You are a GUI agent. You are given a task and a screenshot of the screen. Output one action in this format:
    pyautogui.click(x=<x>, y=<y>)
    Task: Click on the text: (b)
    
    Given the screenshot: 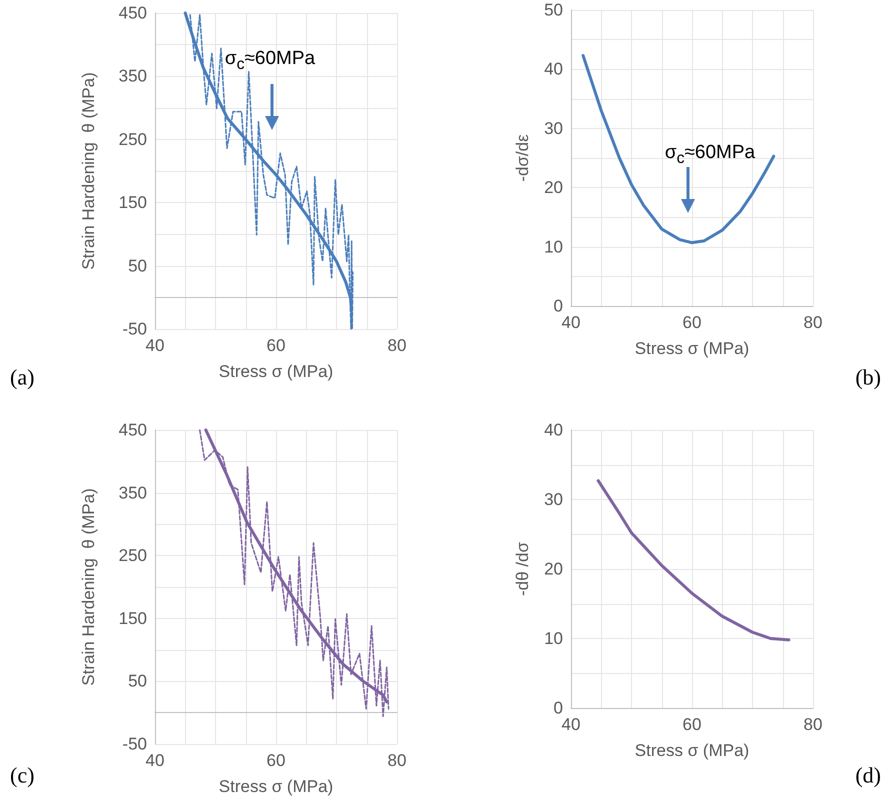 What is the action you would take?
    pyautogui.click(x=868, y=377)
    